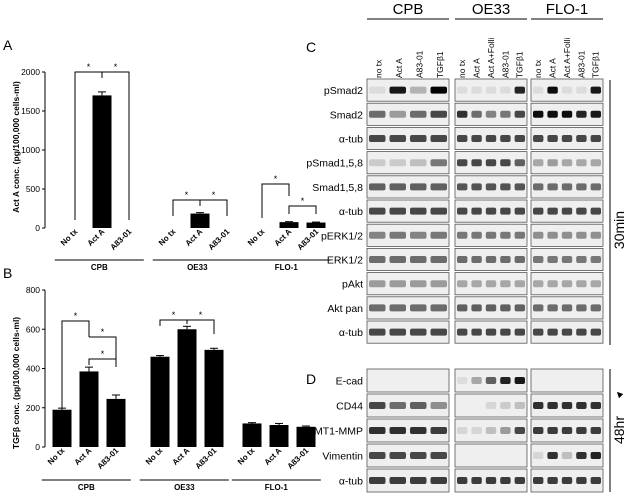 The image size is (632, 500). Describe the element at coordinates (184, 487) in the screenshot. I see `group-label: OE33` at that location.